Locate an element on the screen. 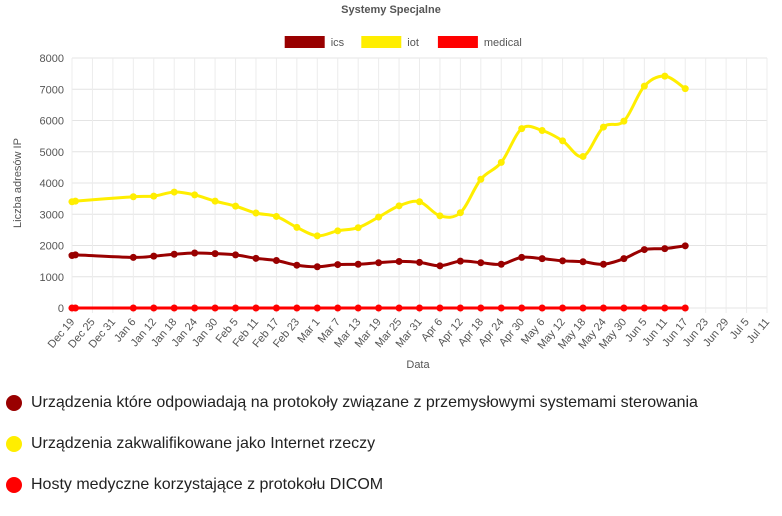 The image size is (782, 516). y-tick-label: 3000 is located at coordinates (52, 215).